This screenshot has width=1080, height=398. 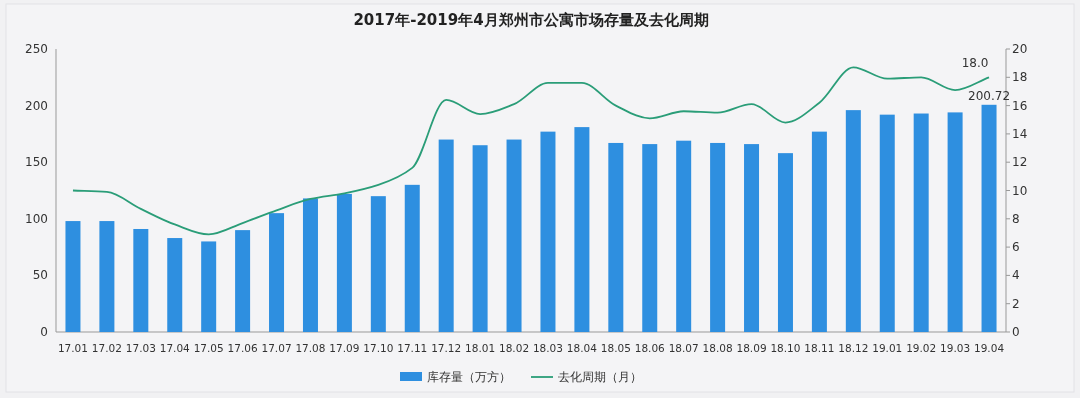 What do you see at coordinates (975, 63) in the screenshot?
I see `data-label: 18.0` at bounding box center [975, 63].